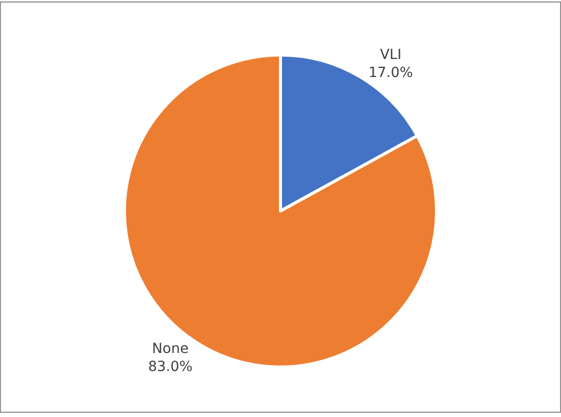 The image size is (561, 417). I want to click on slice-label: None, so click(170, 348).